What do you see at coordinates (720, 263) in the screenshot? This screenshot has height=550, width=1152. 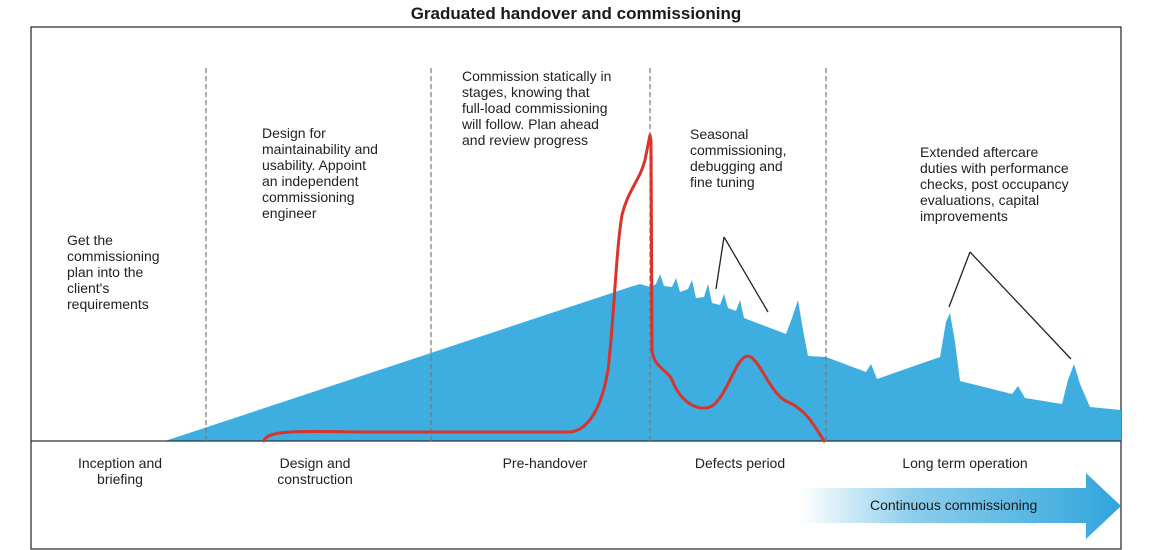 I see `pointer-seasonal-left` at bounding box center [720, 263].